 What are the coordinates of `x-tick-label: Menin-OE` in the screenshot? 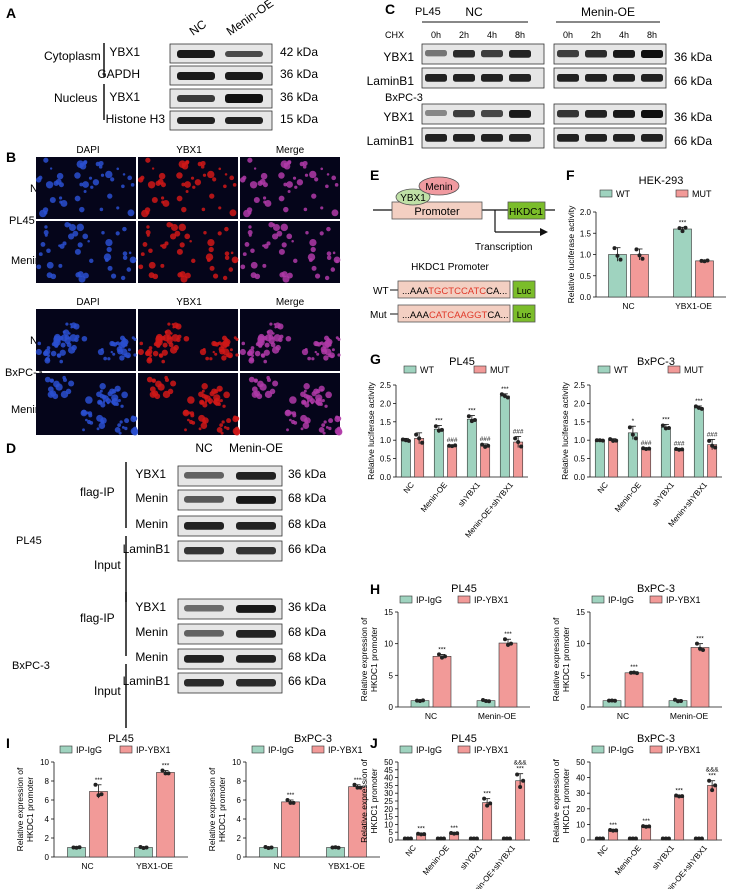 It's located at (436, 860).